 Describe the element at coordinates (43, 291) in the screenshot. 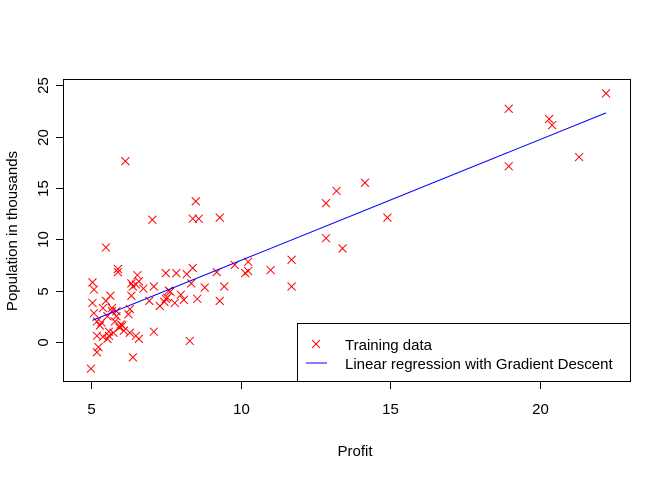

I see `y-tick-label: 5` at that location.